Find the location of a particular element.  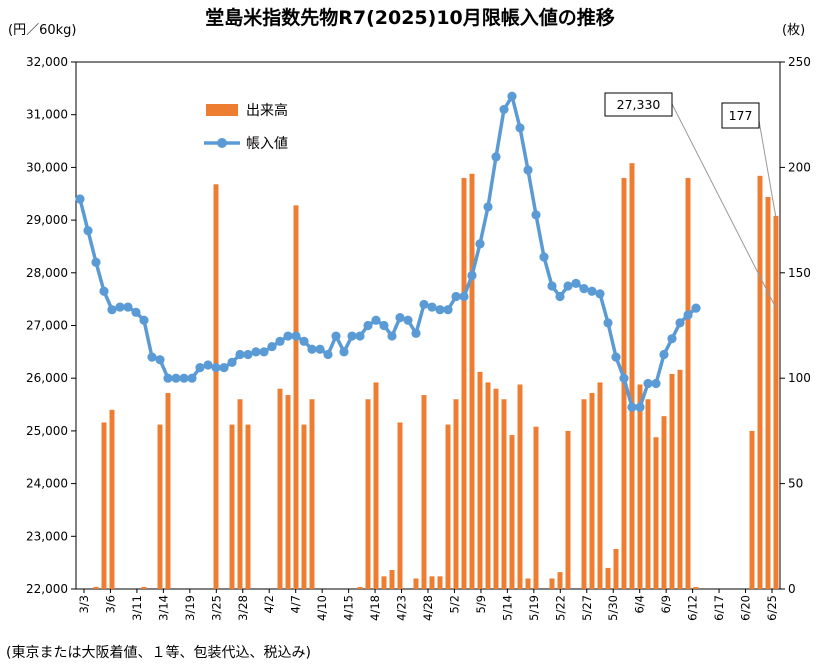

callout-settlement-text: 27,330 is located at coordinates (639, 104).